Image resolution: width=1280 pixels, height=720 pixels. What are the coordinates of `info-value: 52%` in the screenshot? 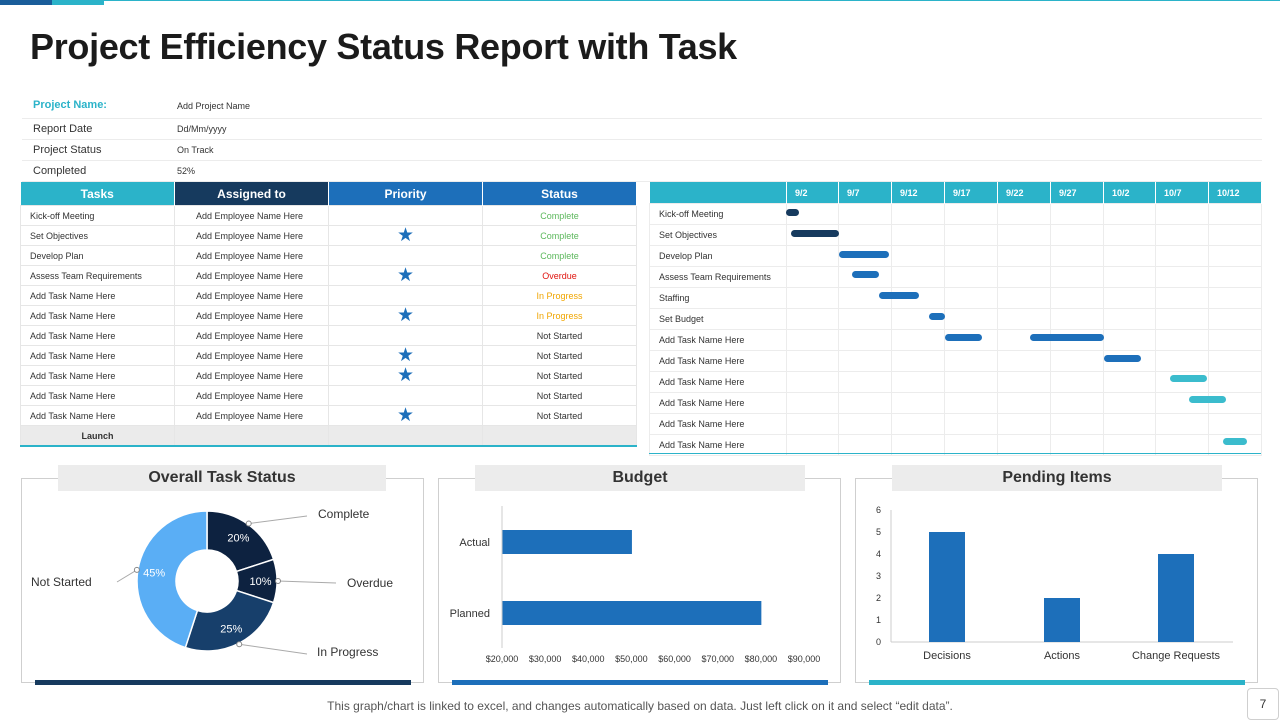 It's located at (186, 171).